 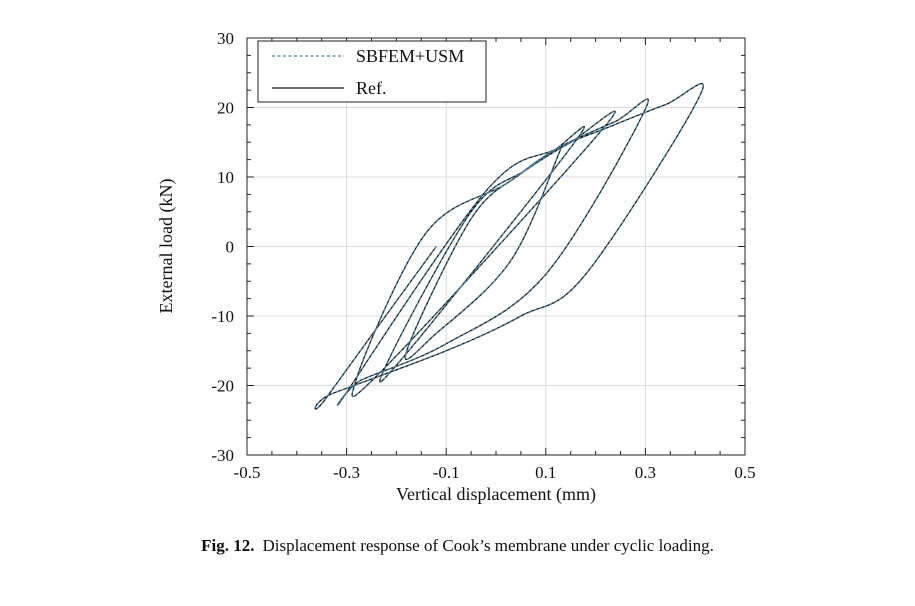 I want to click on x-tick-label: -0.3, so click(x=346, y=472).